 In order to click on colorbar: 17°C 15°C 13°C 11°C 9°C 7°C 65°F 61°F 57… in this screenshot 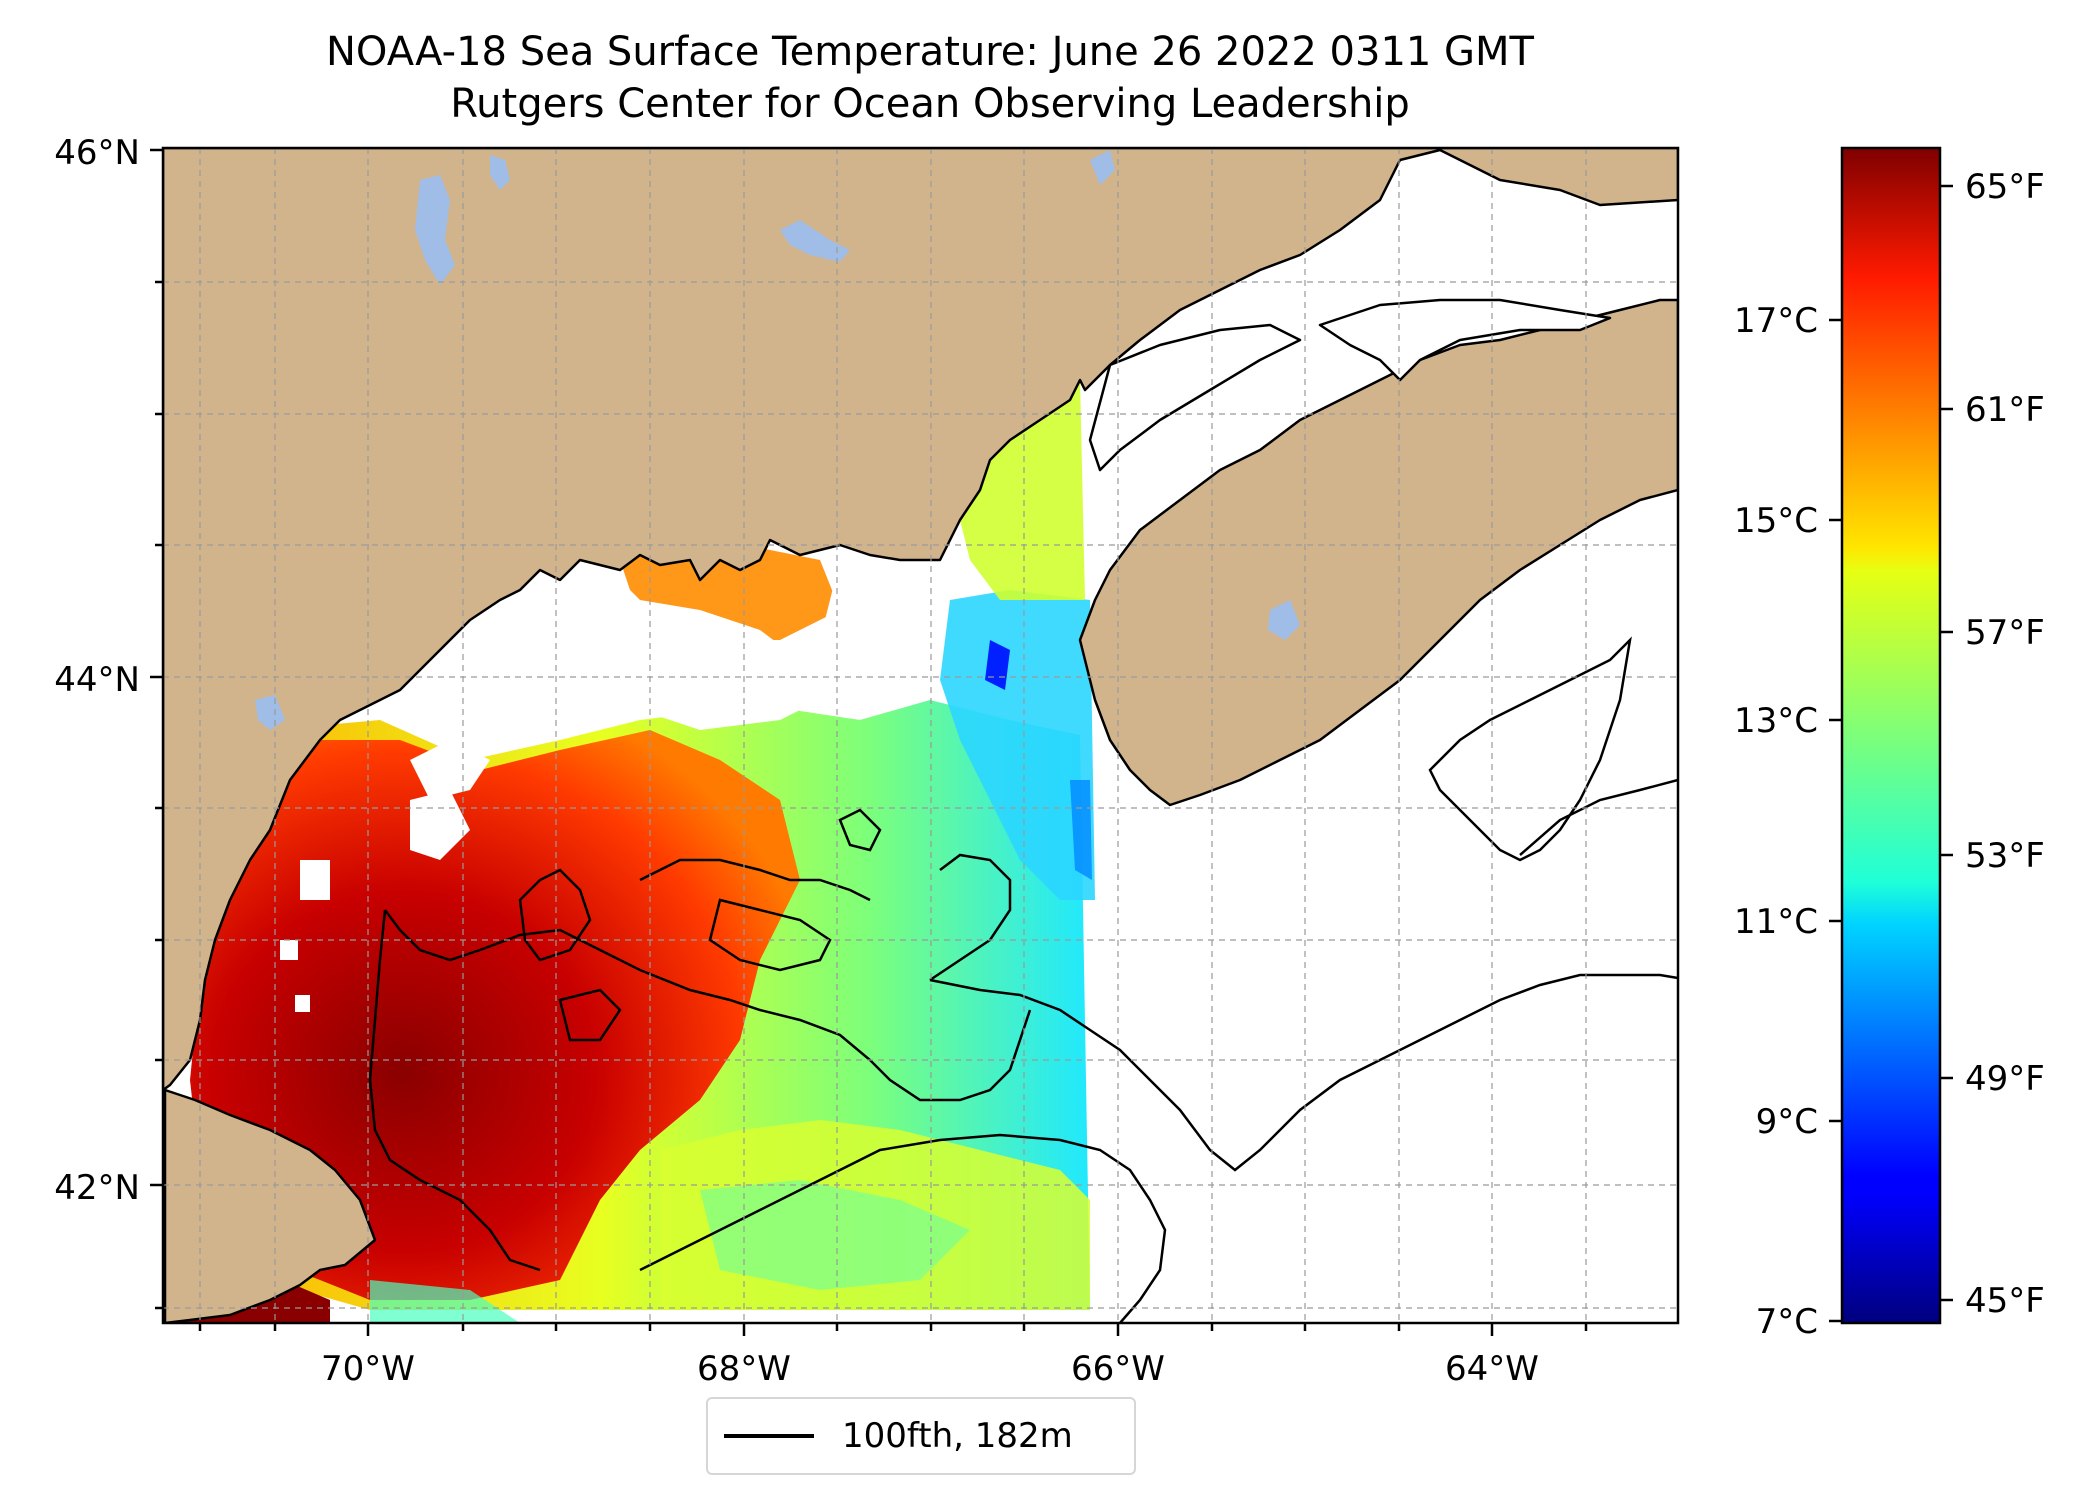, I will do `click(1889, 744)`.